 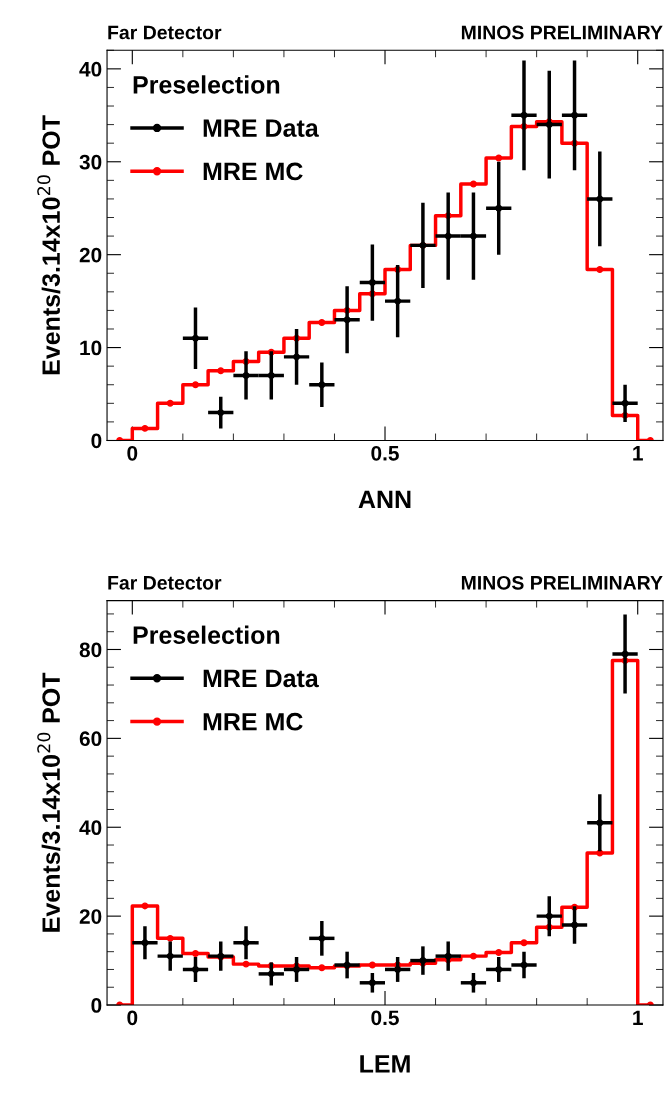 I want to click on y-tick-label: 10, so click(x=91, y=348).